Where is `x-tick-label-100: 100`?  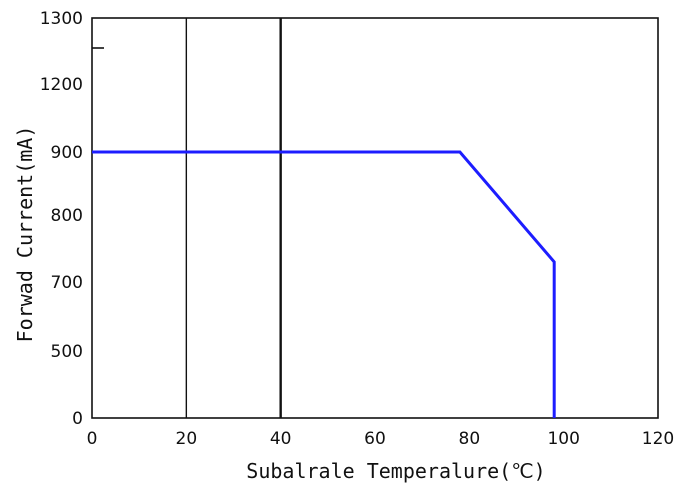
x-tick-label-100: 100 is located at coordinates (563, 439).